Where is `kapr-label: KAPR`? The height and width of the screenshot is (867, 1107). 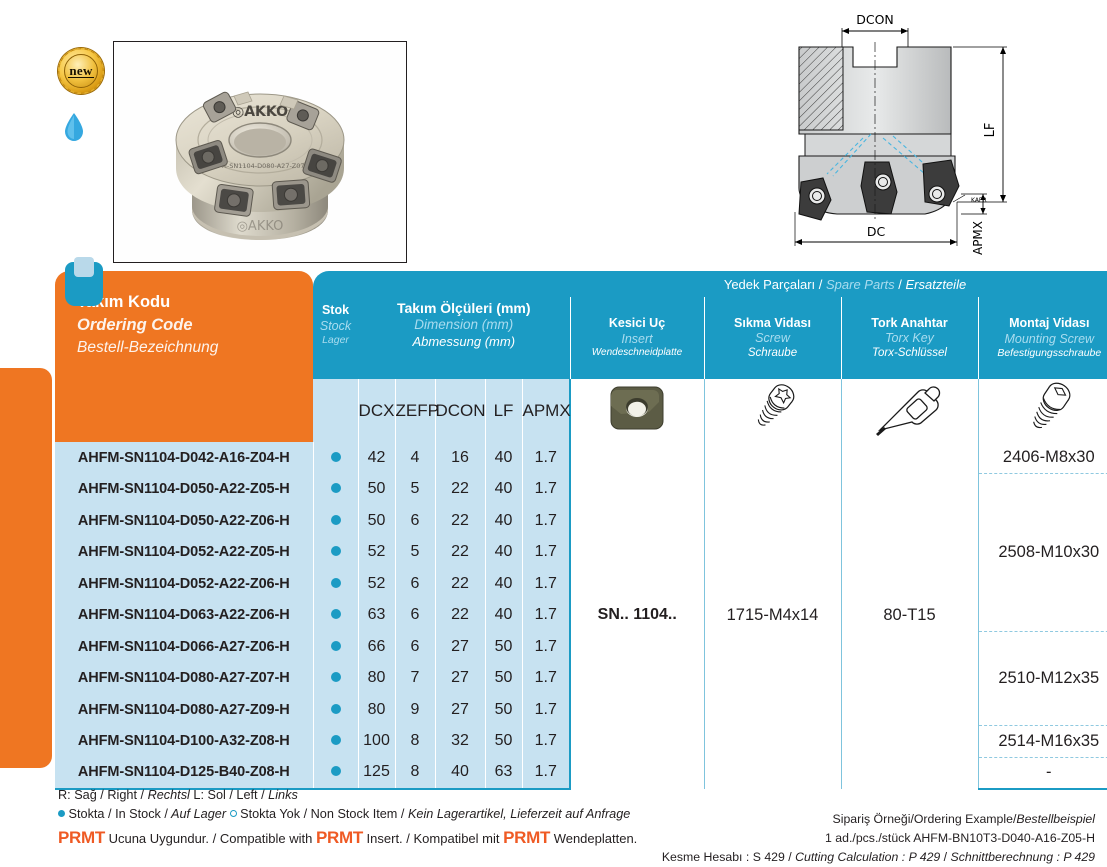
kapr-label: KAPR is located at coordinates (979, 200).